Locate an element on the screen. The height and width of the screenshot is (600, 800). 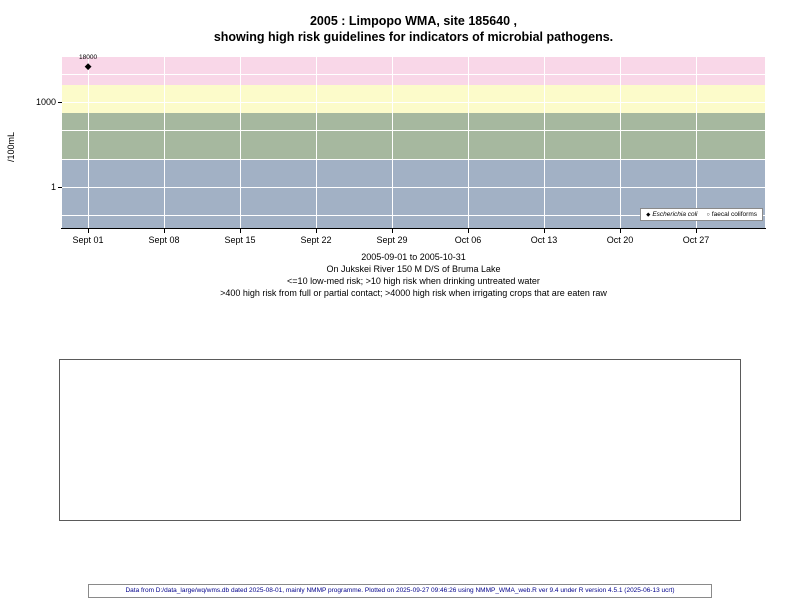
data-point-escherichia-coli: ◆ is located at coordinates (88, 66).